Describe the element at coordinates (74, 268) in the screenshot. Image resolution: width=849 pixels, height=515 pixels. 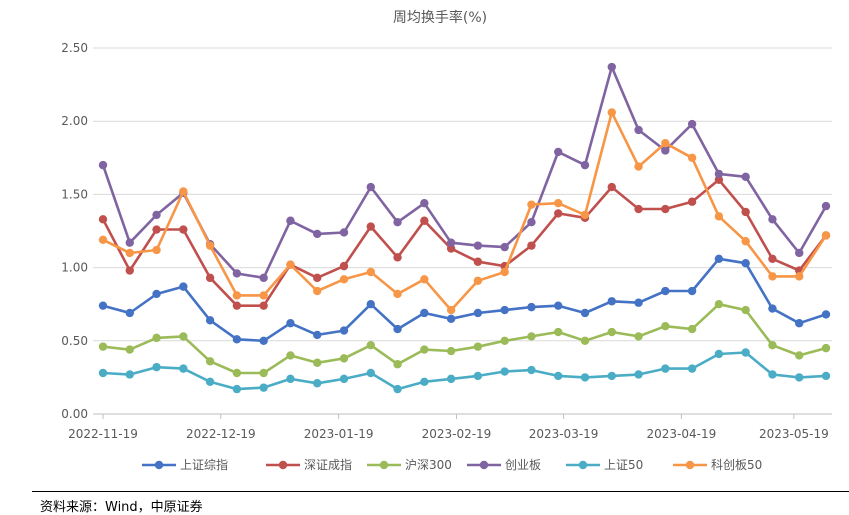
I see `y-tick-label: 1.00` at that location.